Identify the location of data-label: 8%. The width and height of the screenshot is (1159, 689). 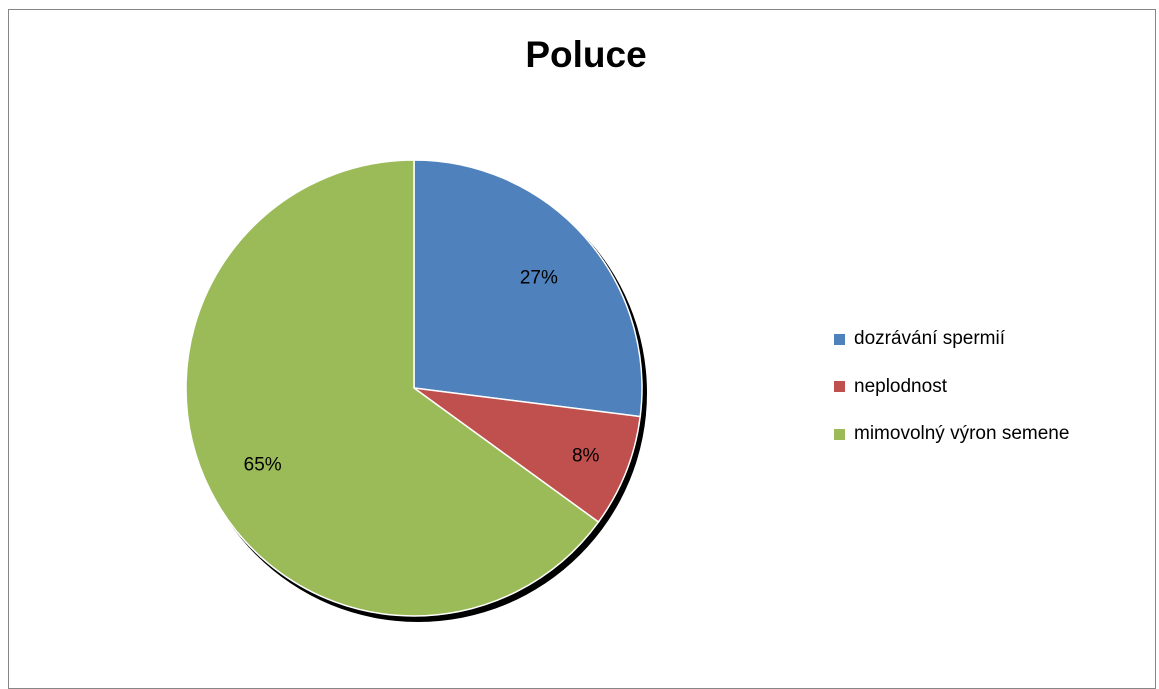
(586, 455).